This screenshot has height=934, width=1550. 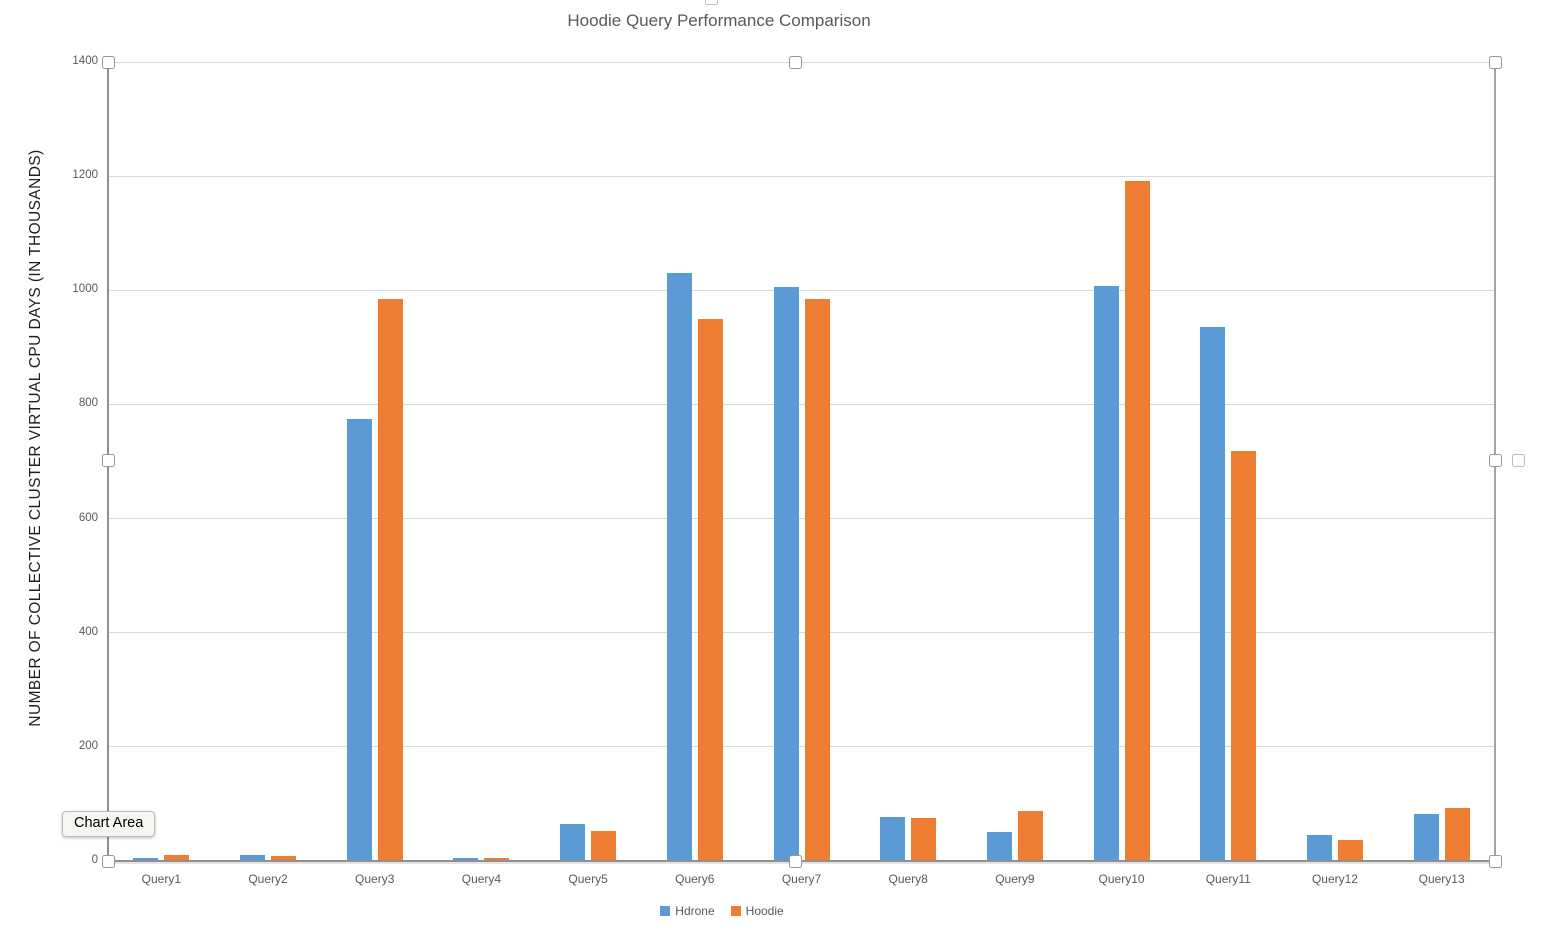 What do you see at coordinates (88, 745) in the screenshot?
I see `y-tick-label-200: 200` at bounding box center [88, 745].